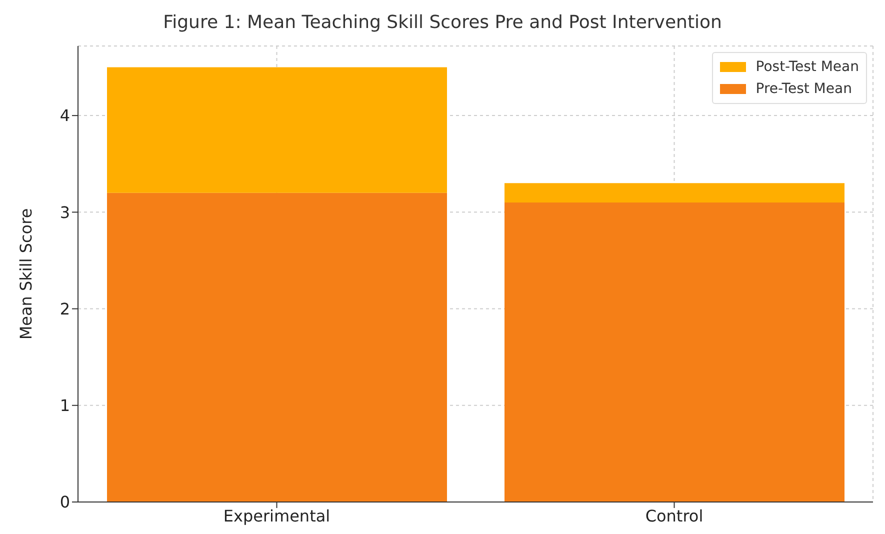  I want to click on y-tick-label: 1, so click(65, 406).